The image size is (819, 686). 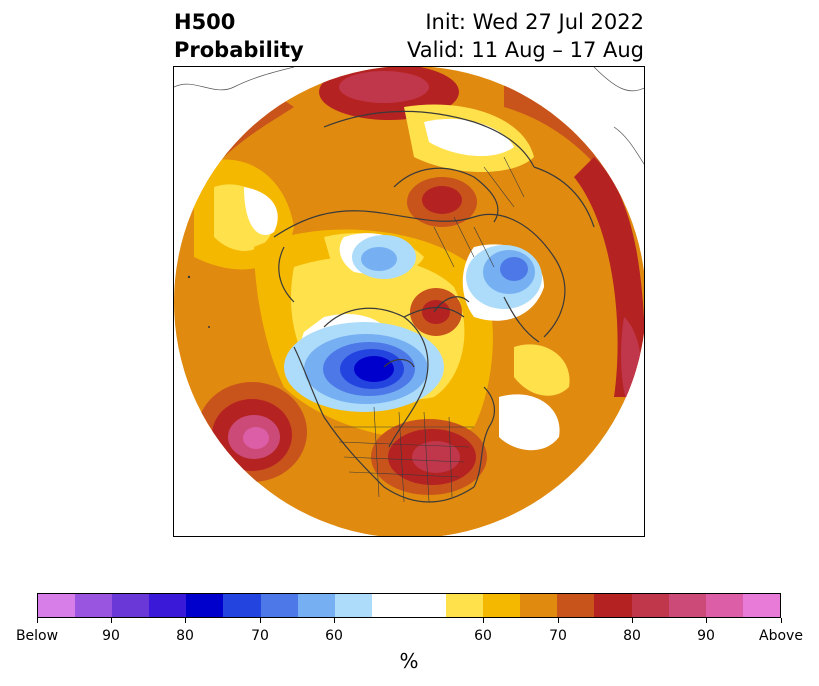 What do you see at coordinates (525, 50) in the screenshot?
I see `valid-range: Valid: 11 Aug – 17 Aug` at bounding box center [525, 50].